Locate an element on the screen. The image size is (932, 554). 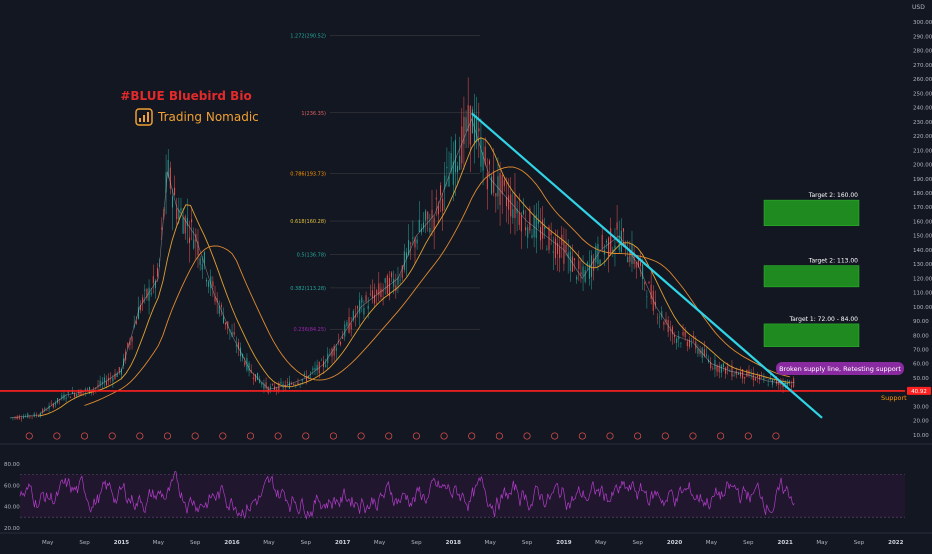
fib-level-label: 0.236(84.25) is located at coordinates (309, 330).